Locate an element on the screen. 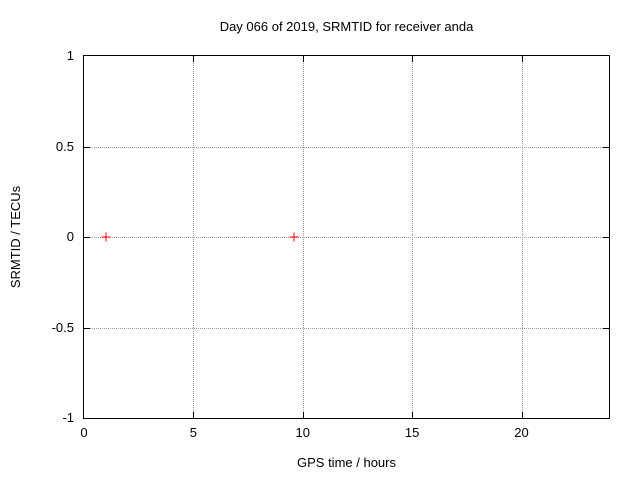 This screenshot has height=480, width=640. y-tick-label: 1 is located at coordinates (70, 55).